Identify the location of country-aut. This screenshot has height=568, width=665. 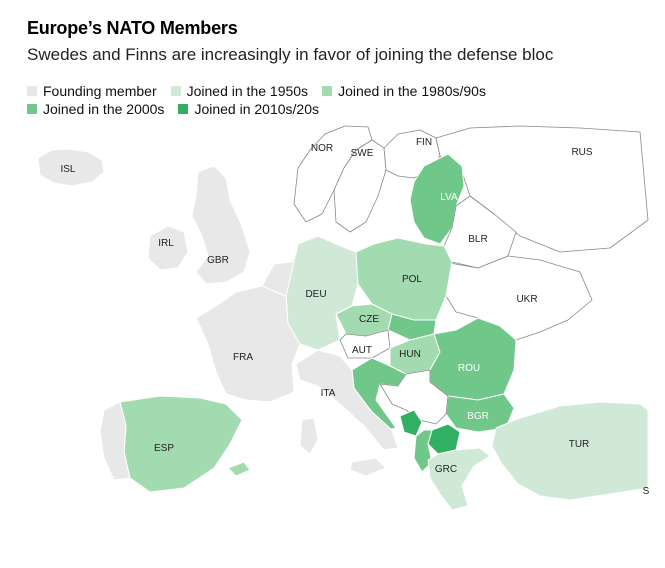
(365, 344).